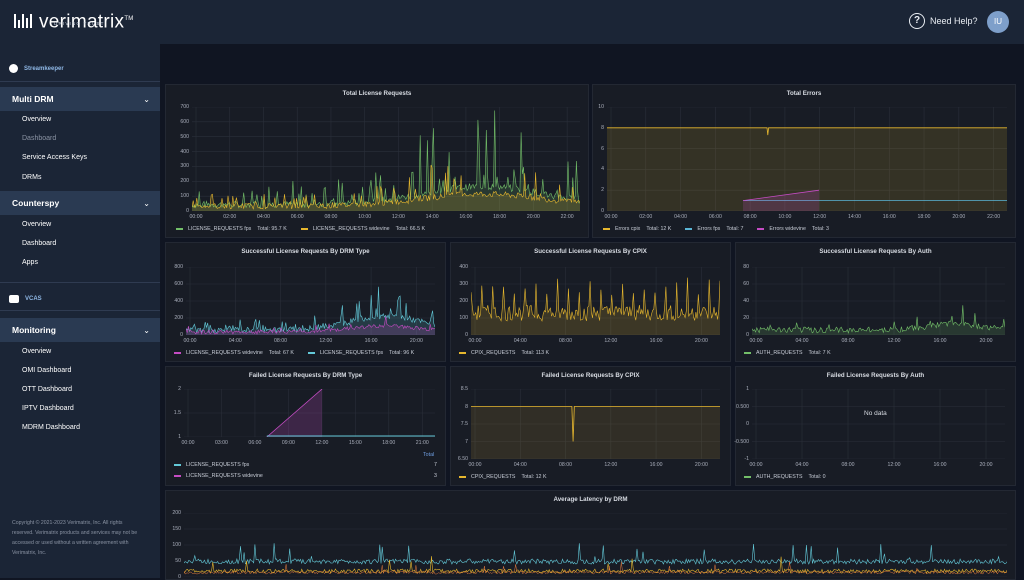 This screenshot has width=1024, height=580. Describe the element at coordinates (735, 229) in the screenshot. I see `legend-total: Total: 7` at that location.